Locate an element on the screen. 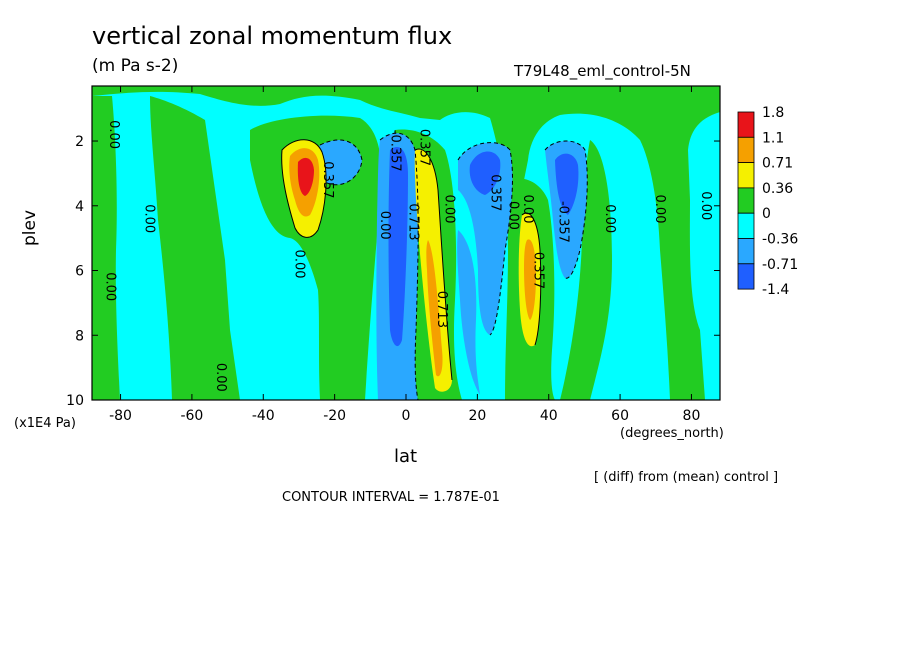 The width and height of the screenshot is (904, 654). fill-blue-nh-lower is located at coordinates (468, 312).